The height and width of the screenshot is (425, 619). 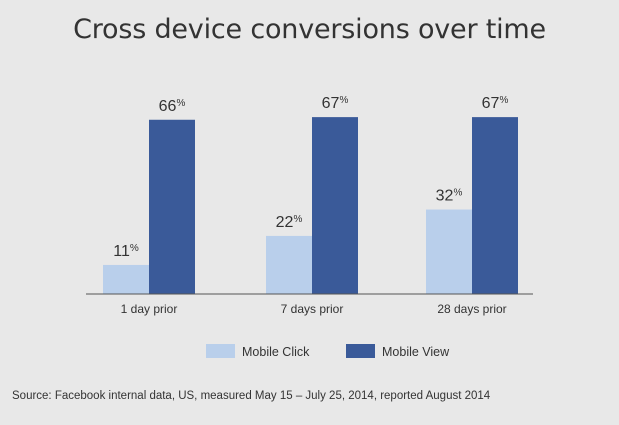 What do you see at coordinates (449, 196) in the screenshot?
I see `data-label-mobile-click-3: 32%` at bounding box center [449, 196].